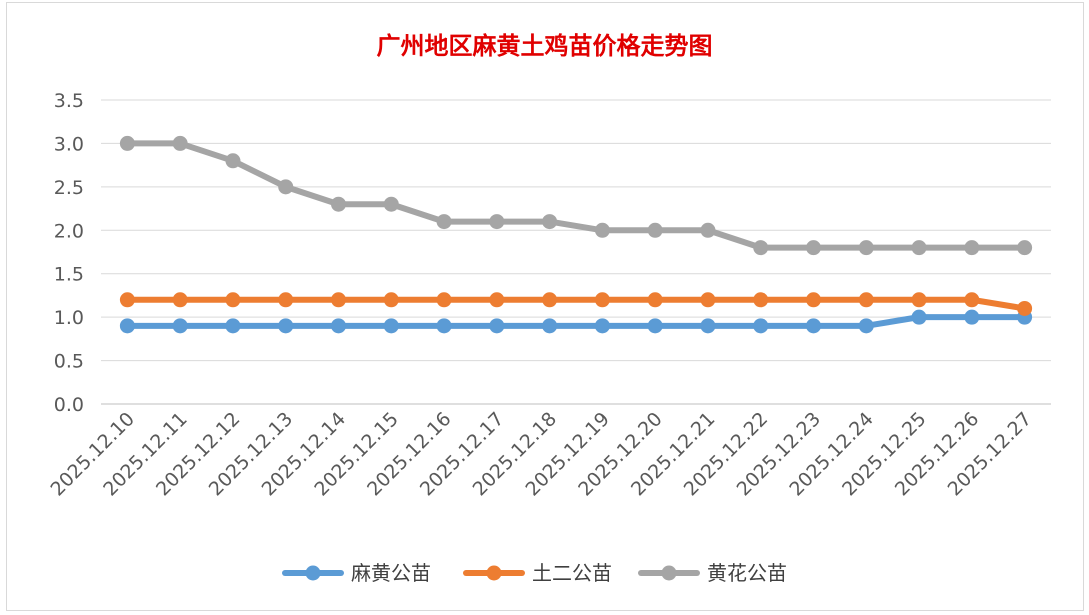 The width and height of the screenshot is (1089, 615). I want to click on y-tick-label: 3.0, so click(69, 144).